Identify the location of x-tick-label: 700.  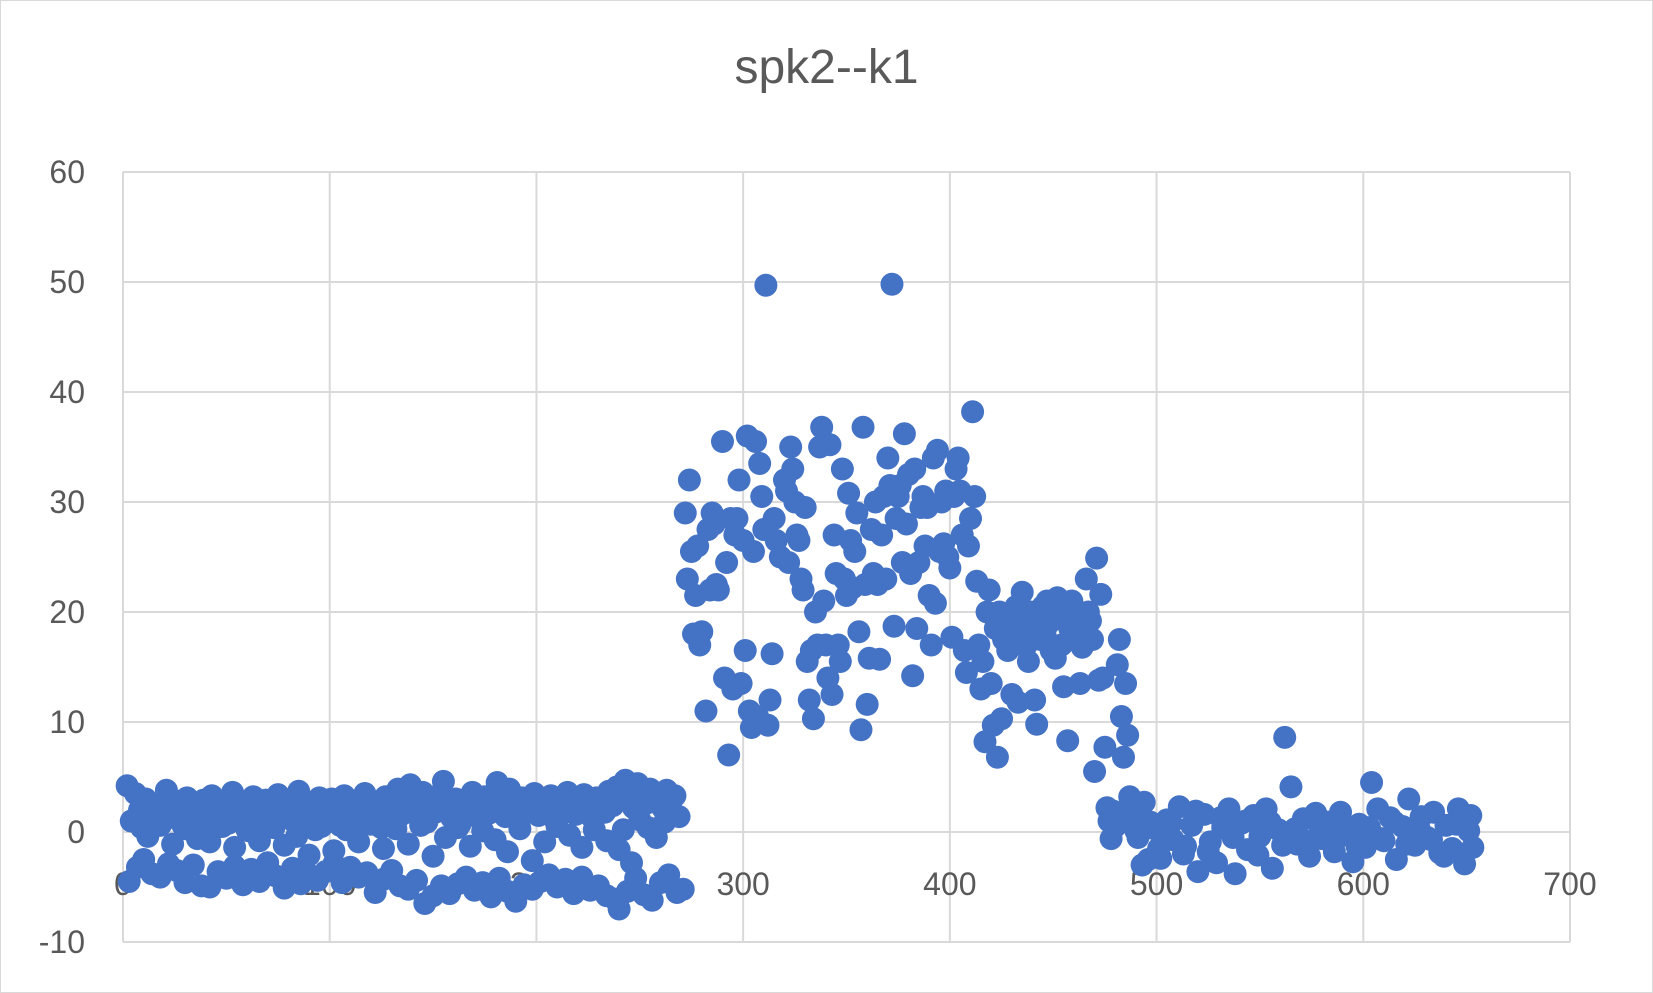
(1569, 884).